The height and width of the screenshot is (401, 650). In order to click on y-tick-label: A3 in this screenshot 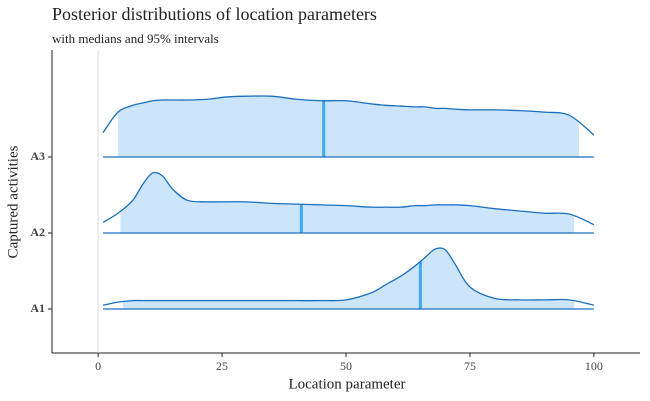, I will do `click(37, 156)`.